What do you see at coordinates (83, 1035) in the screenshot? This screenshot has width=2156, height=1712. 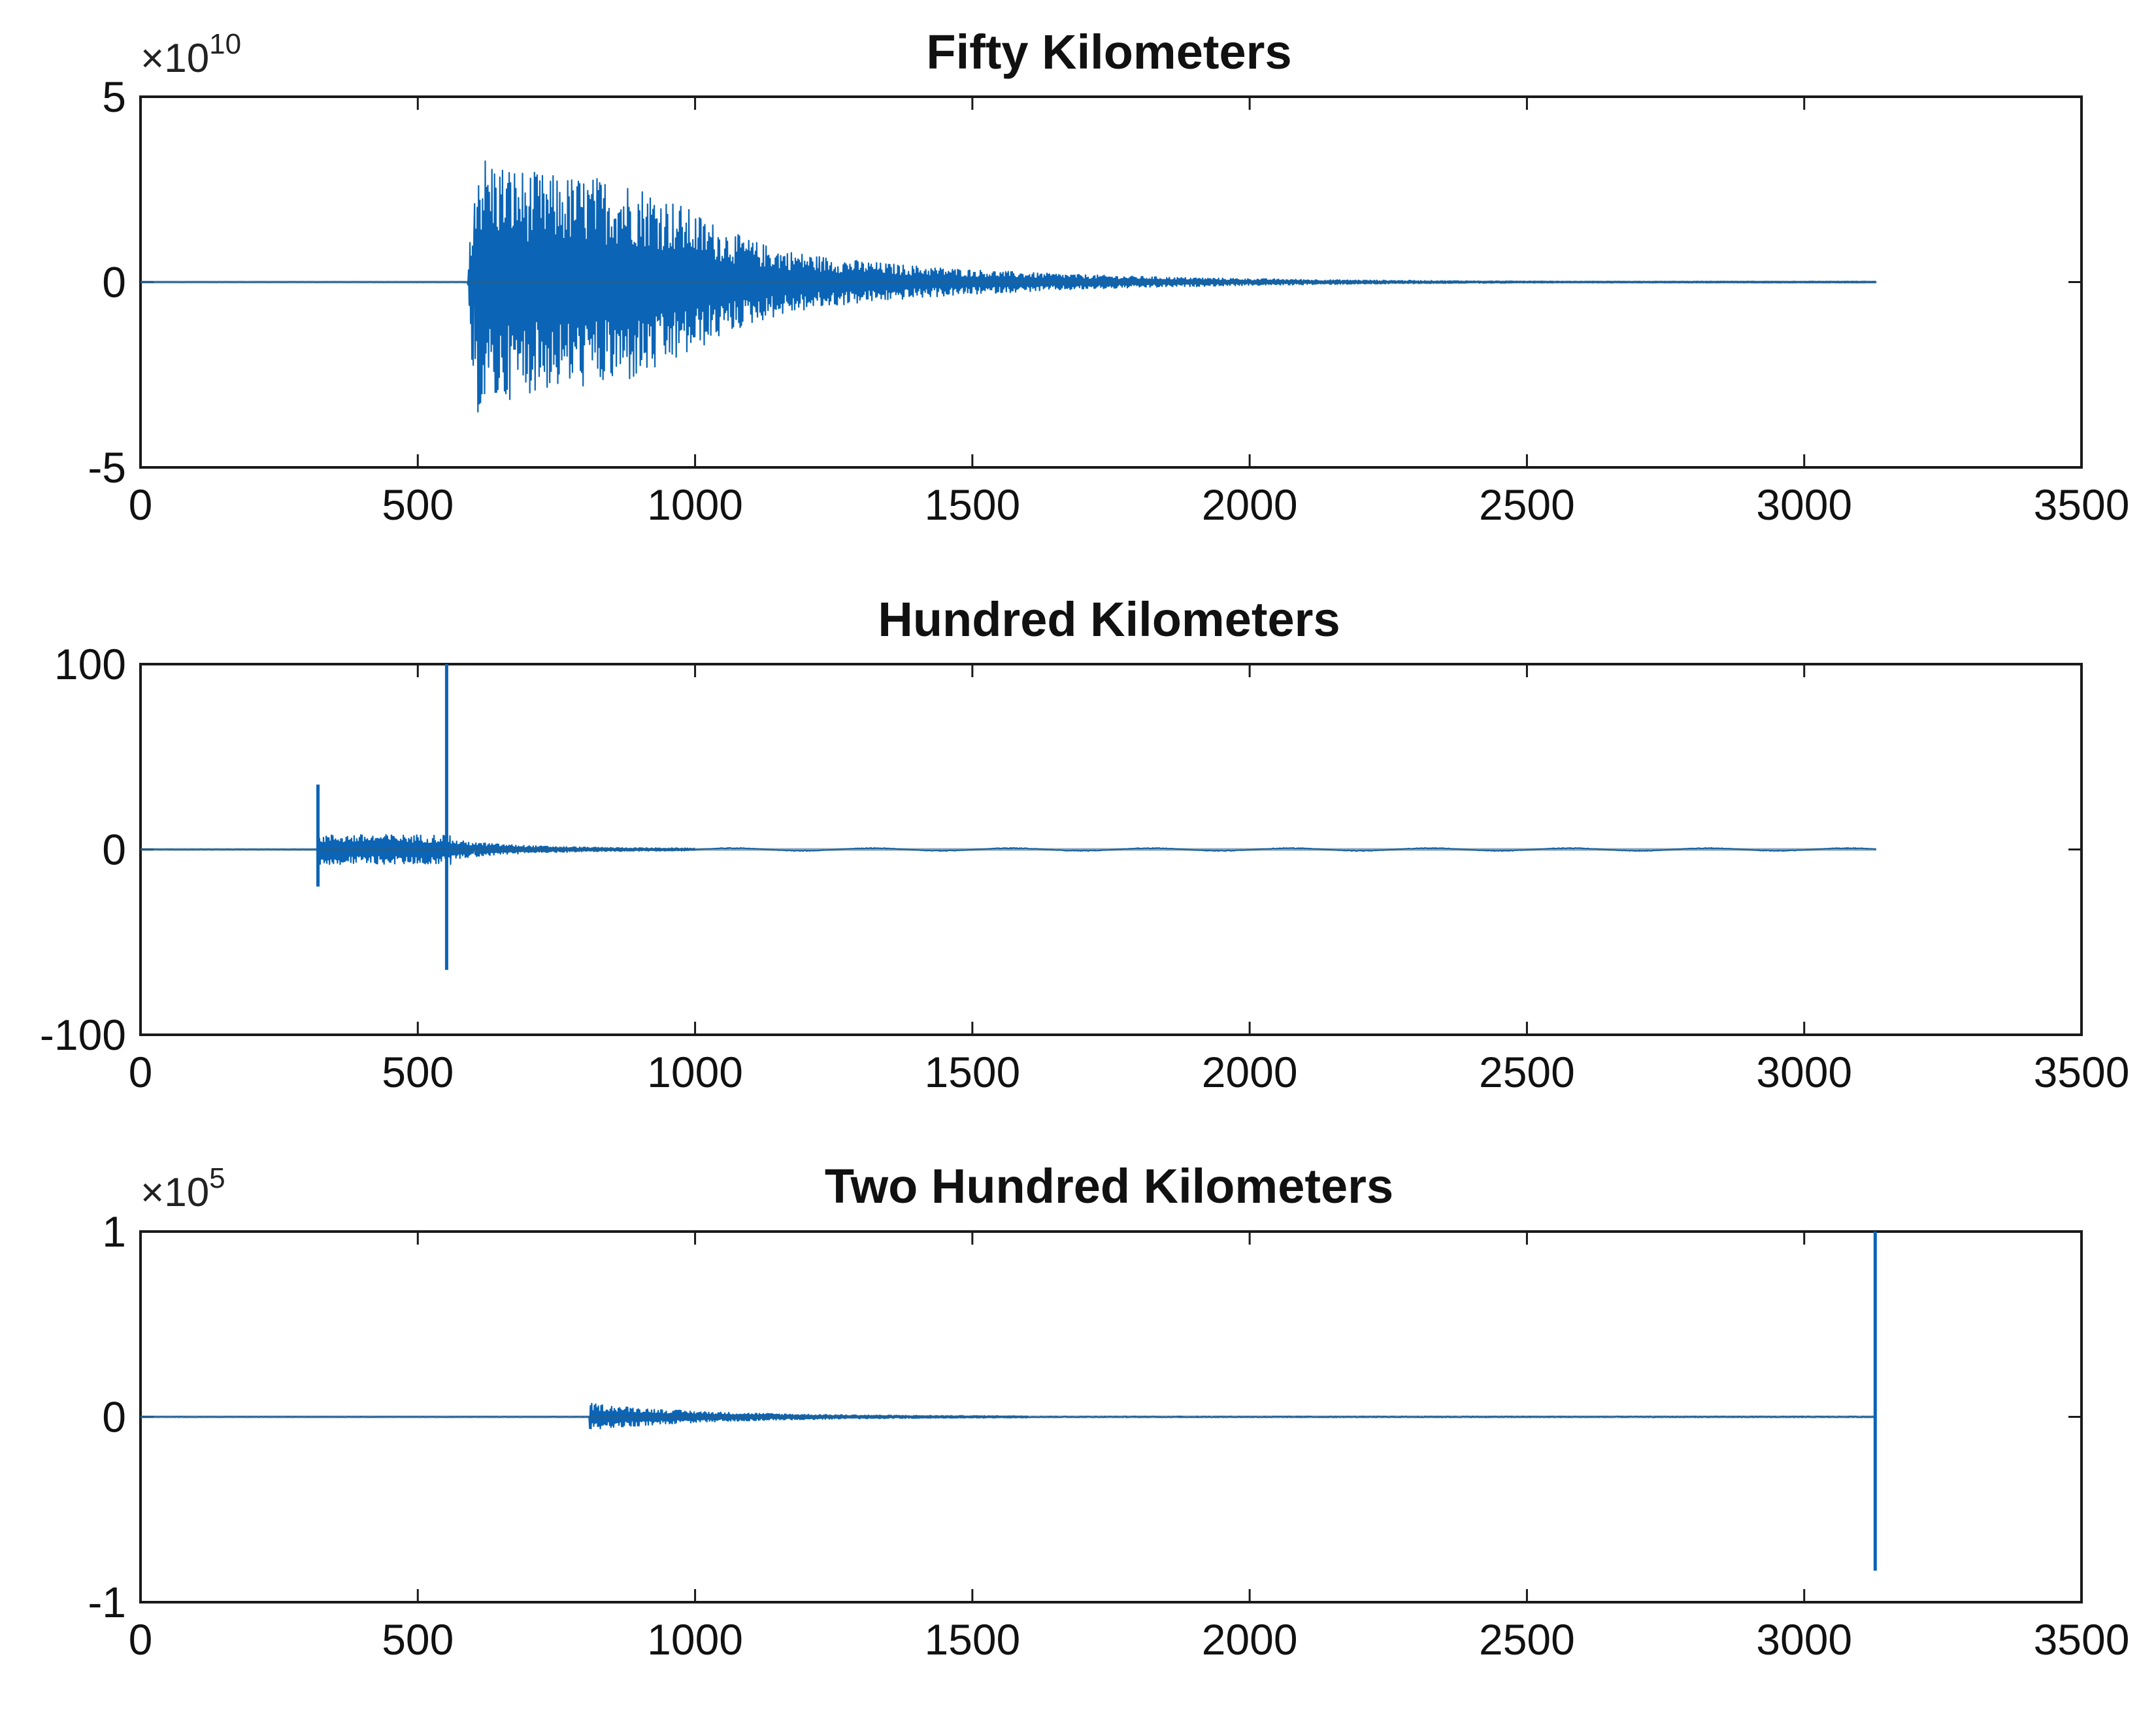 I see `y-tick-label: -100` at bounding box center [83, 1035].